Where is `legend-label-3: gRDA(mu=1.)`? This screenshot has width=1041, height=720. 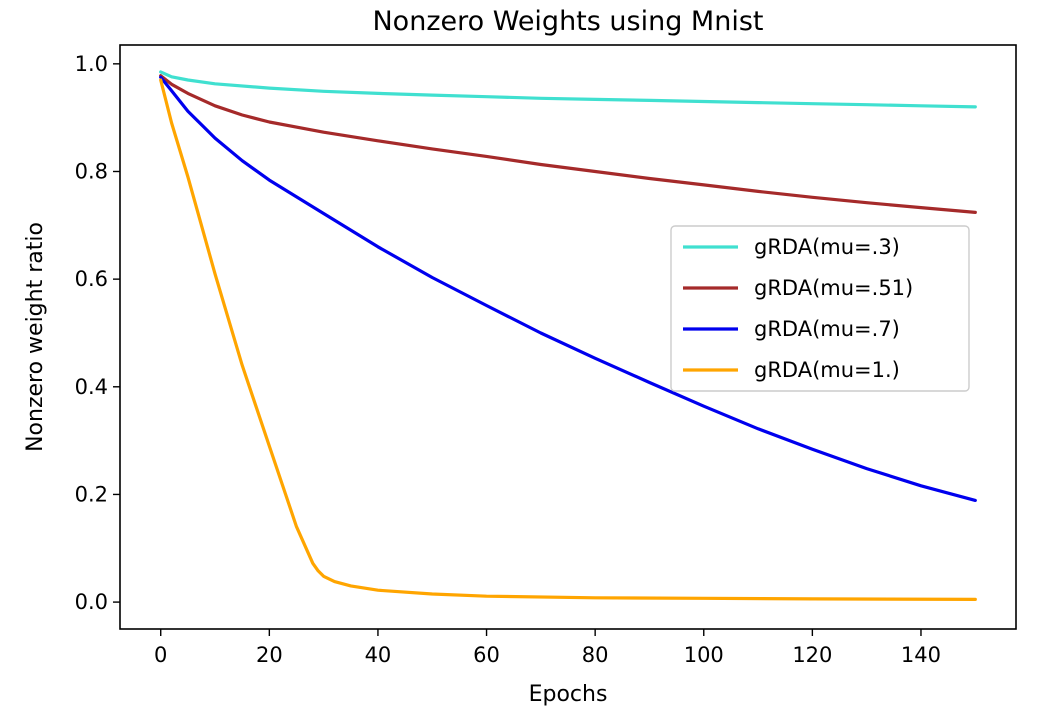
legend-label-3: gRDA(mu=1.) is located at coordinates (827, 370).